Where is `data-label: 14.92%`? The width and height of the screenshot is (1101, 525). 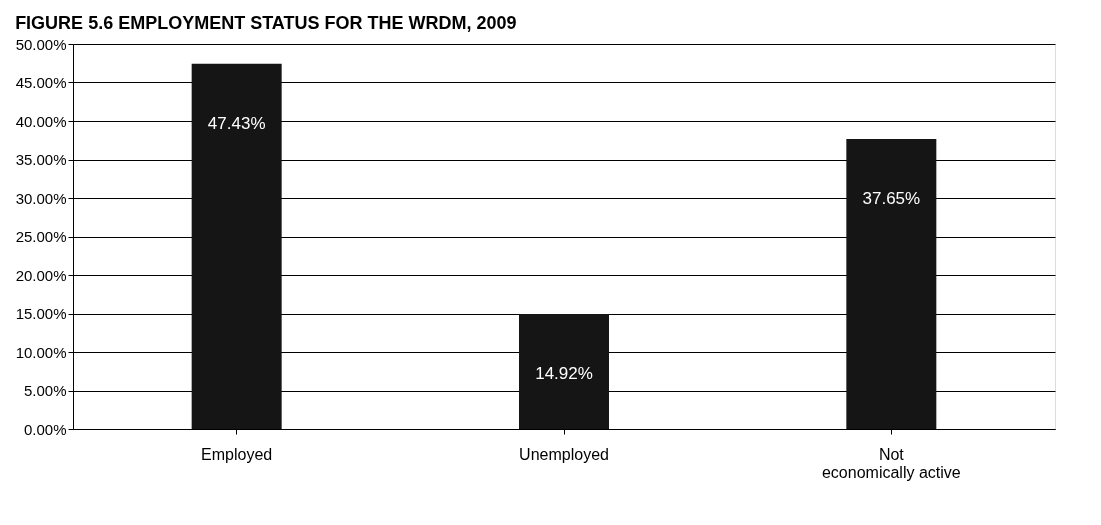 data-label: 14.92% is located at coordinates (564, 374).